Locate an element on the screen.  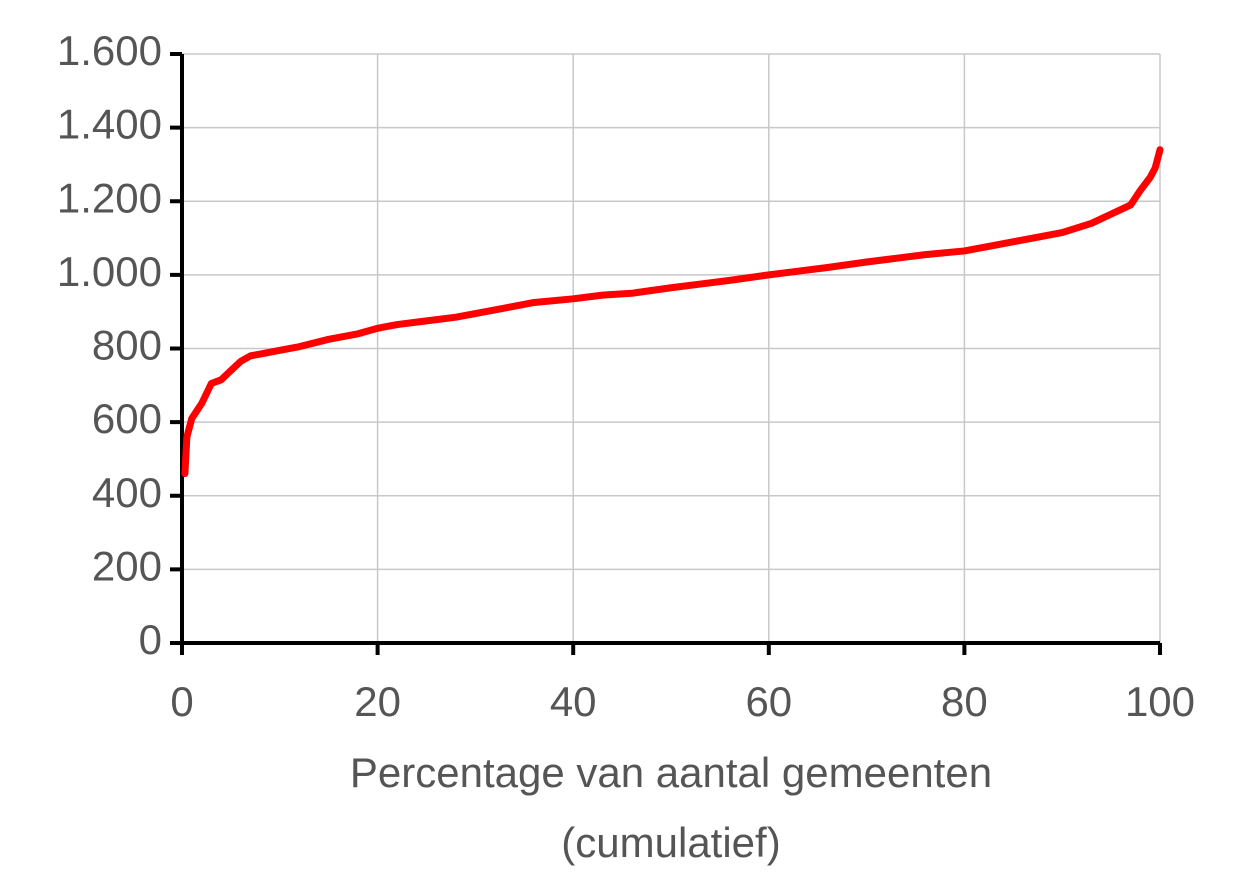
x-tick-label: 40 is located at coordinates (573, 701).